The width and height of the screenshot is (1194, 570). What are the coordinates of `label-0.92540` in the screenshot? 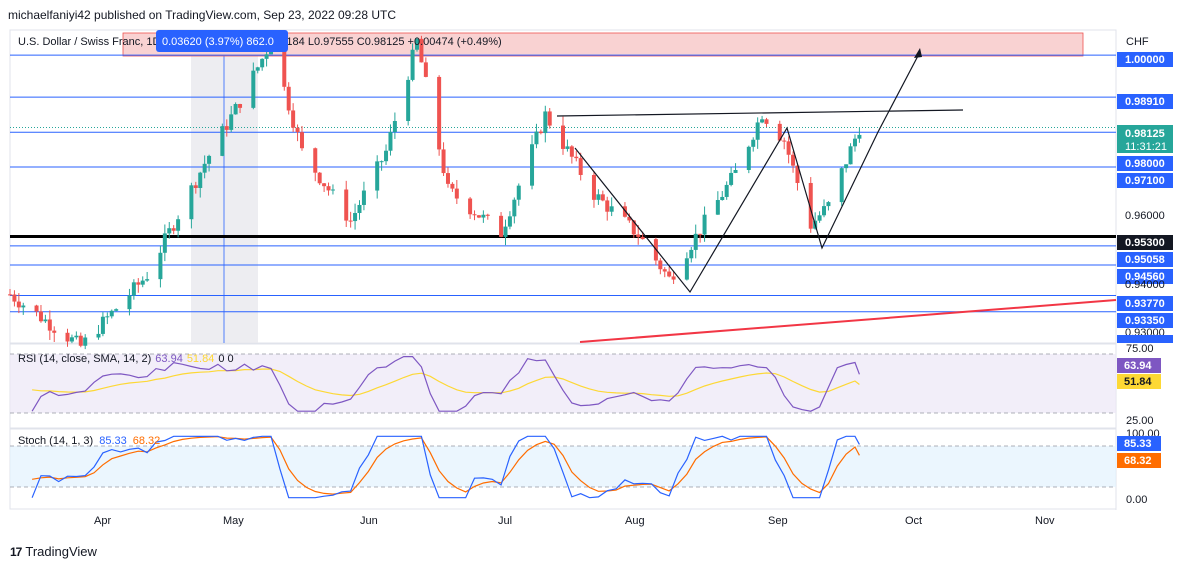 It's located at (1145, 339).